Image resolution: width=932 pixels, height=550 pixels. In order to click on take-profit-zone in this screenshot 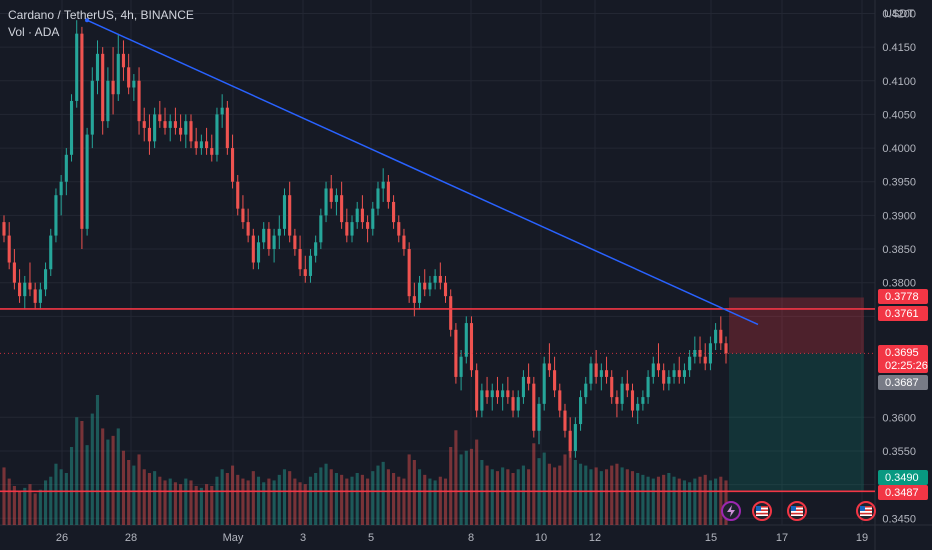, I will do `click(796, 422)`.